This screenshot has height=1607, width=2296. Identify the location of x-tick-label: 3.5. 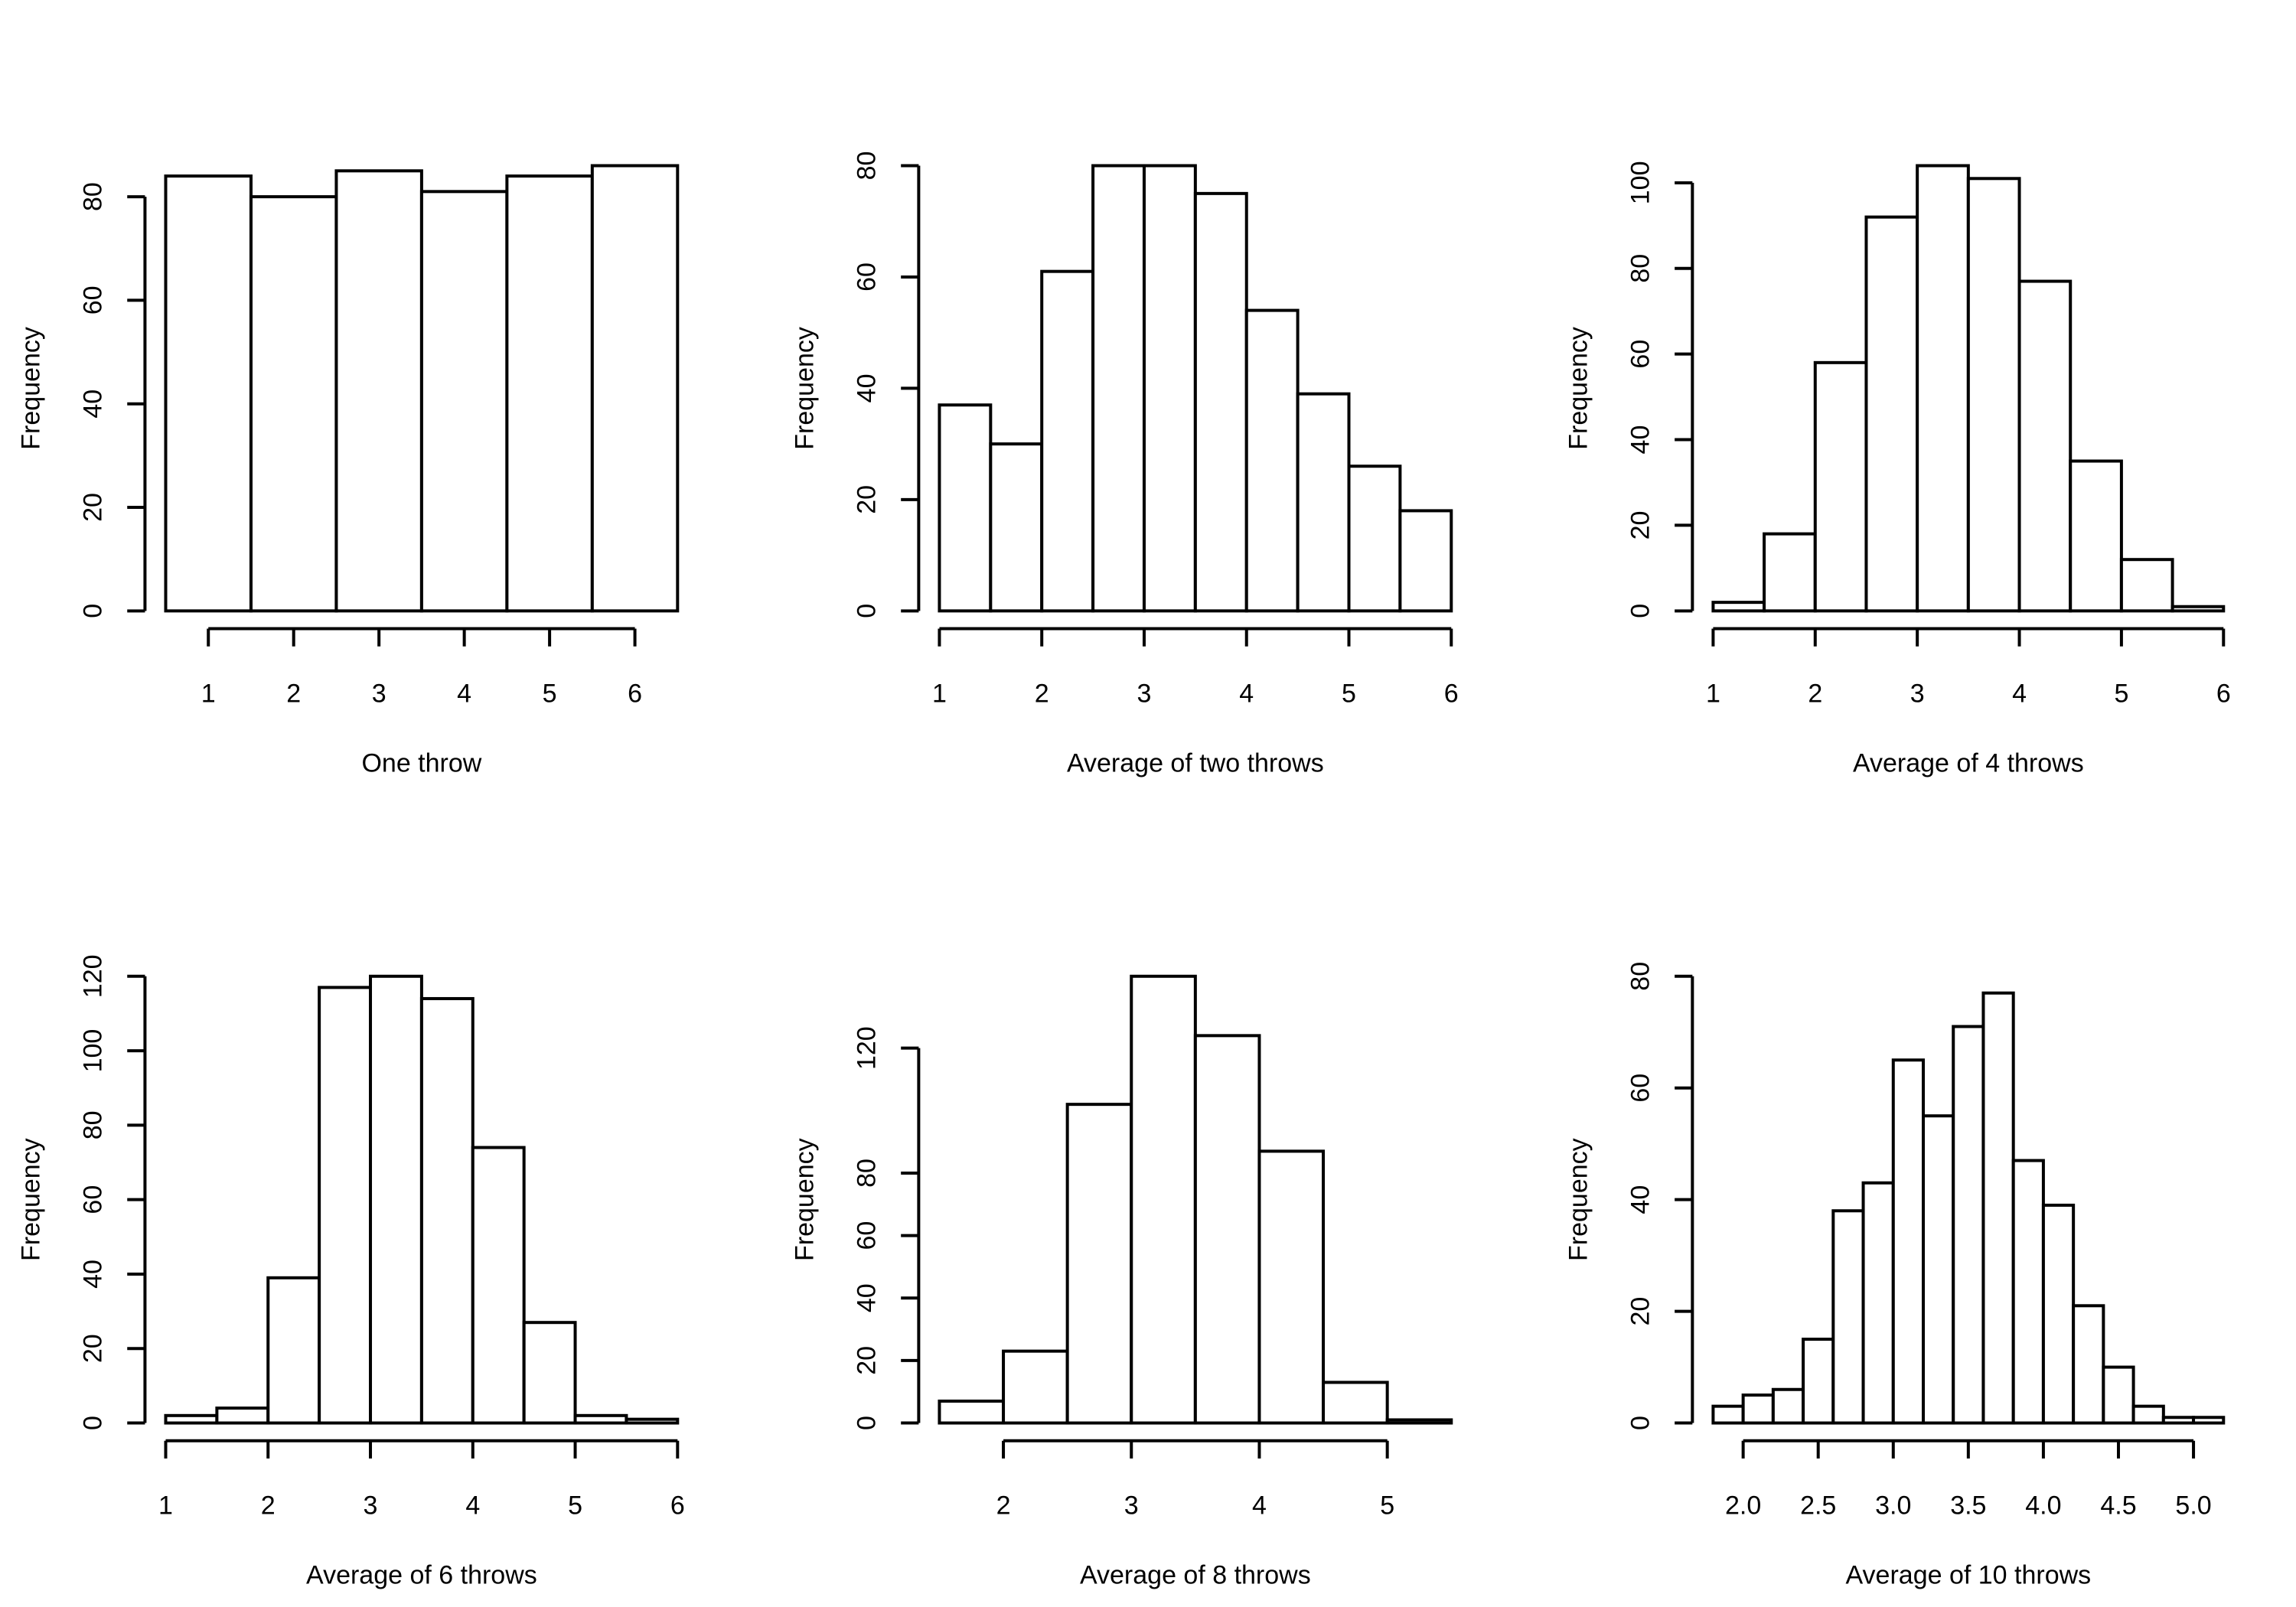
(1968, 1506).